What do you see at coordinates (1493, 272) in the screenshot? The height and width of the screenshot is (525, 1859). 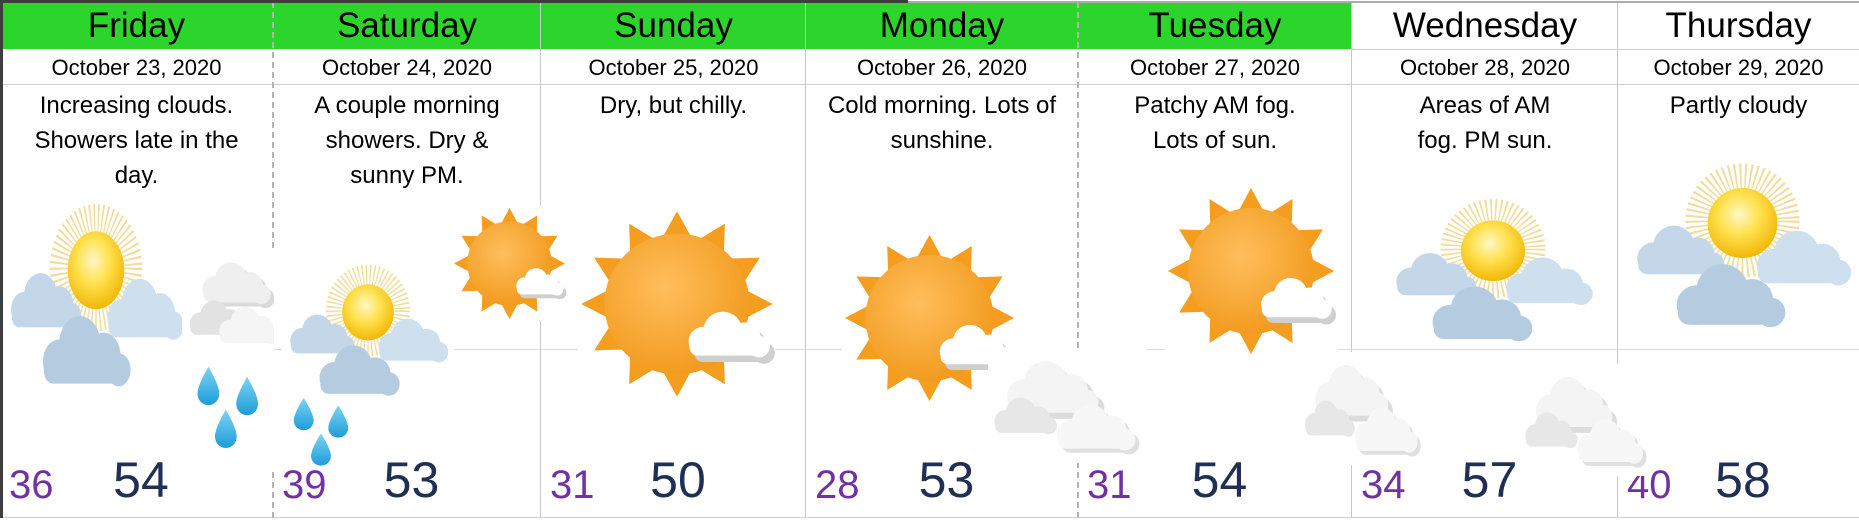 I see `wednesday-sun-behind-clouds-icon` at bounding box center [1493, 272].